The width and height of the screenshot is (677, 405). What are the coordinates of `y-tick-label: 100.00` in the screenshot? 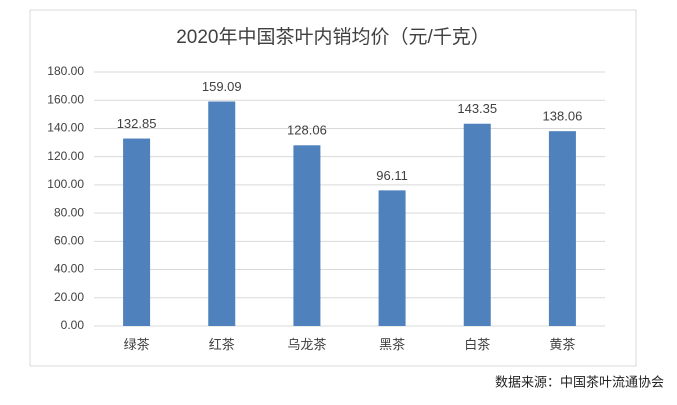 It's located at (65, 184).